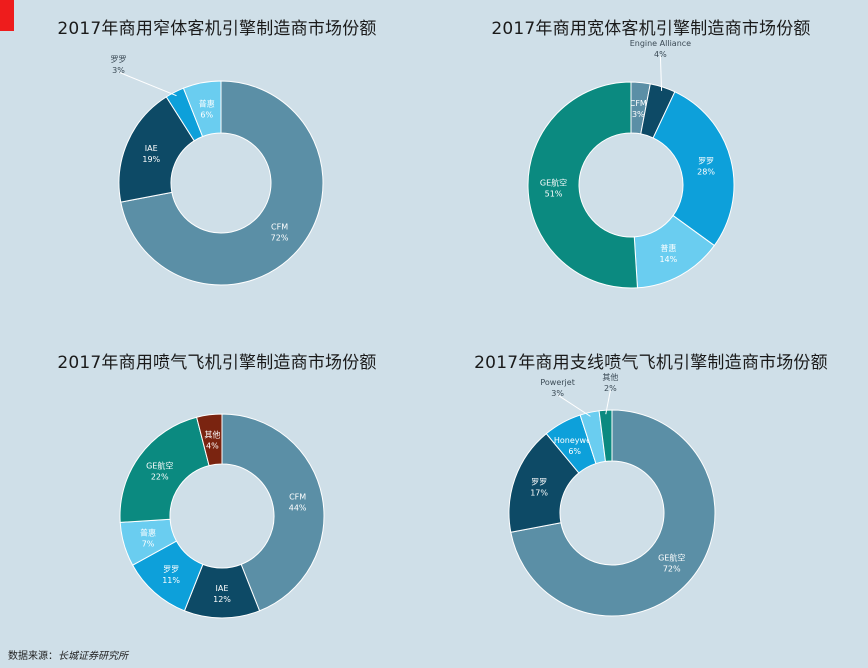 The width and height of the screenshot is (868, 668). What do you see at coordinates (554, 193) in the screenshot?
I see `slice-value-label: 51%` at bounding box center [554, 193].